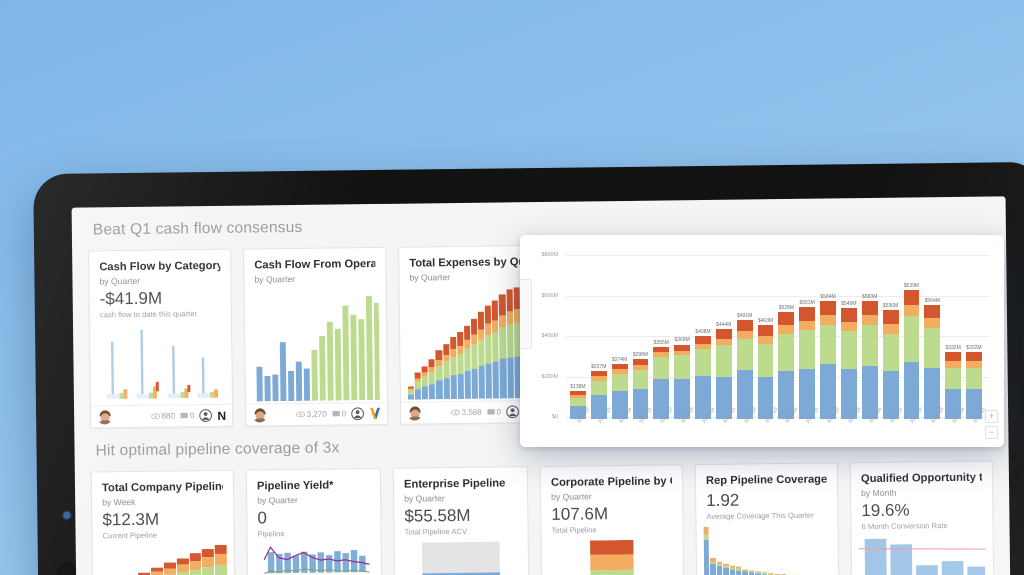 This screenshot has height=575, width=1024. Describe the element at coordinates (613, 557) in the screenshot. I see `mini-chart-corporate-pipeline` at that location.